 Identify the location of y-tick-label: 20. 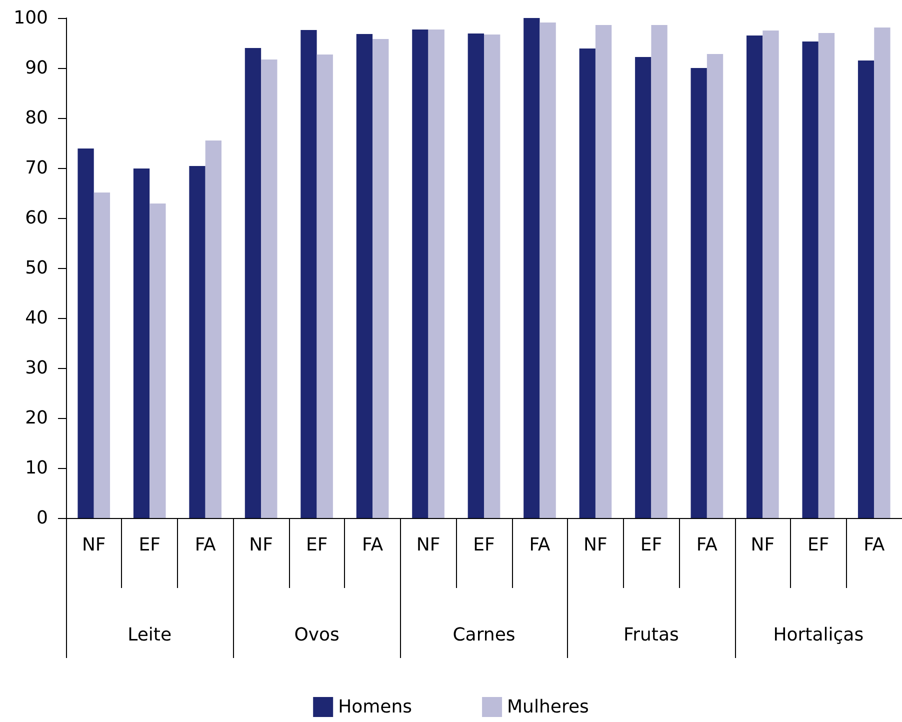
(36, 418).